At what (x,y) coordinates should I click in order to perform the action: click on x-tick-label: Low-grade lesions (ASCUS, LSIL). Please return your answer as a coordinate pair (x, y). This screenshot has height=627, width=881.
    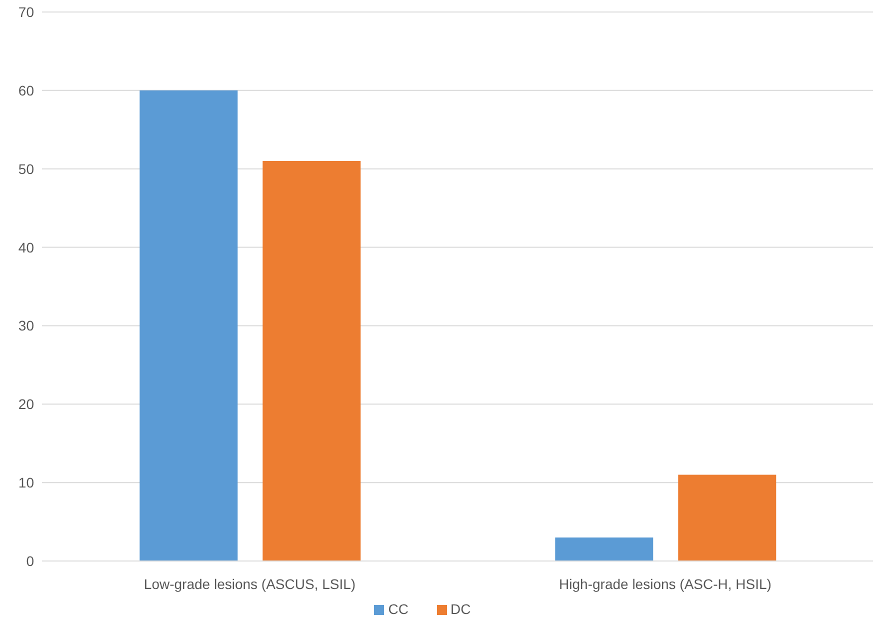
    Looking at the image, I should click on (250, 584).